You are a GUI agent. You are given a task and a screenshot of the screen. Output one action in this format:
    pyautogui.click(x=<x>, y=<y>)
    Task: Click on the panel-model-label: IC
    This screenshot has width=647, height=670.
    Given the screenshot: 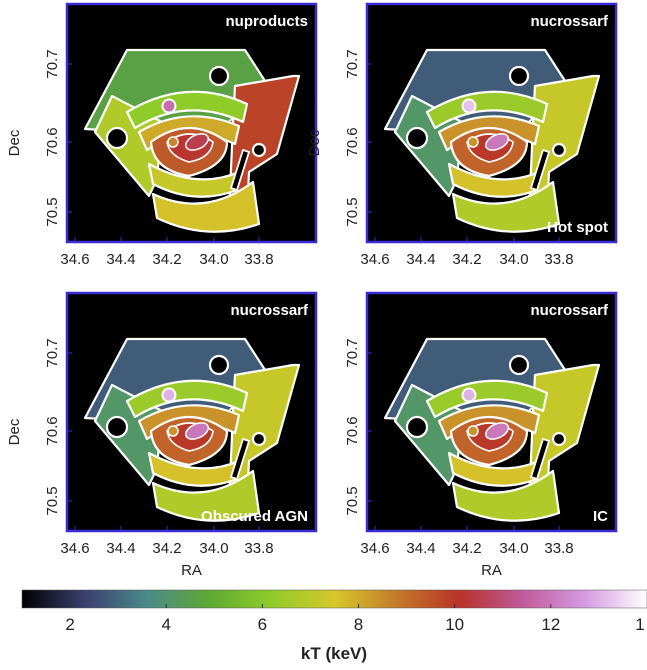 What is the action you would take?
    pyautogui.click(x=600, y=516)
    